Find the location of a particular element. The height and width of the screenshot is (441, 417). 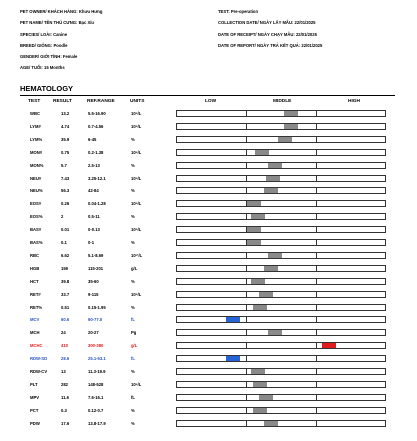

table-row: PCT 0.3 0.12-0.7% is located at coordinates (208, 411).